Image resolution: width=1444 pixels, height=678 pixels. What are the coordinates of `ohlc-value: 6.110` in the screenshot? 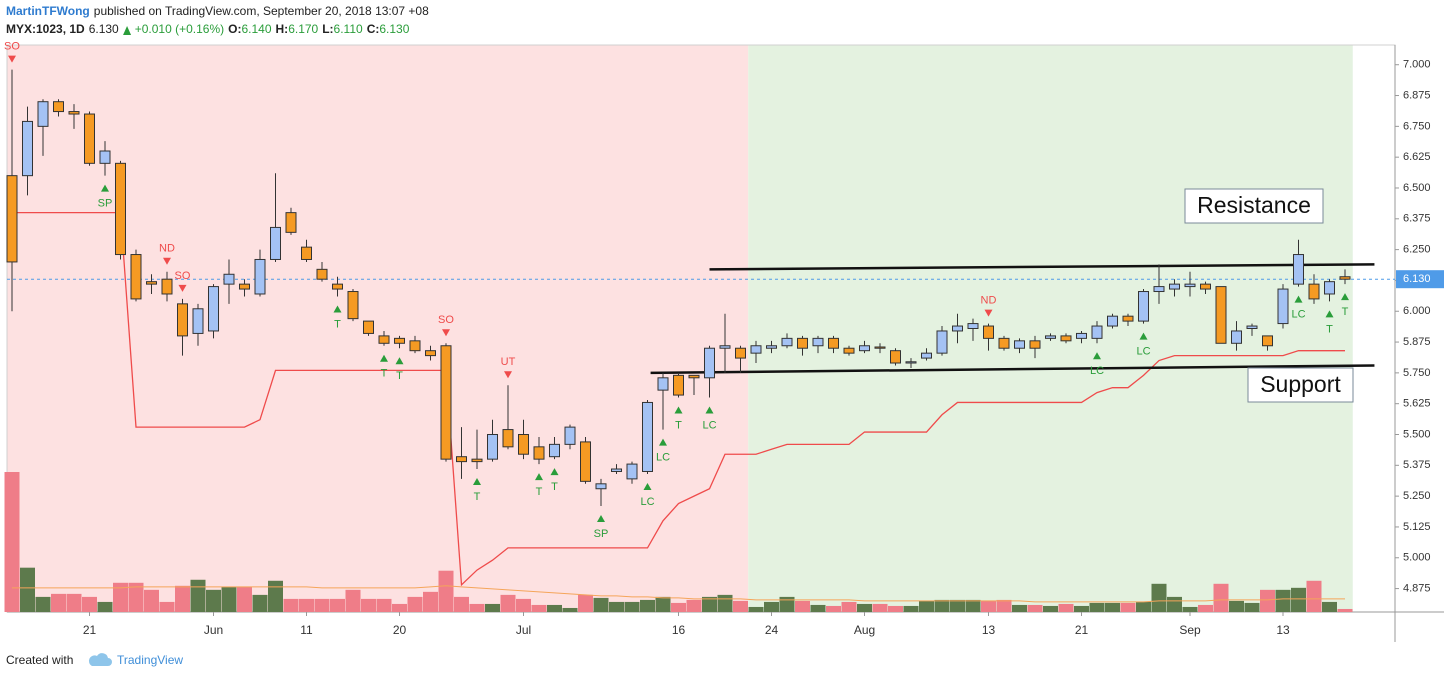 It's located at (348, 29).